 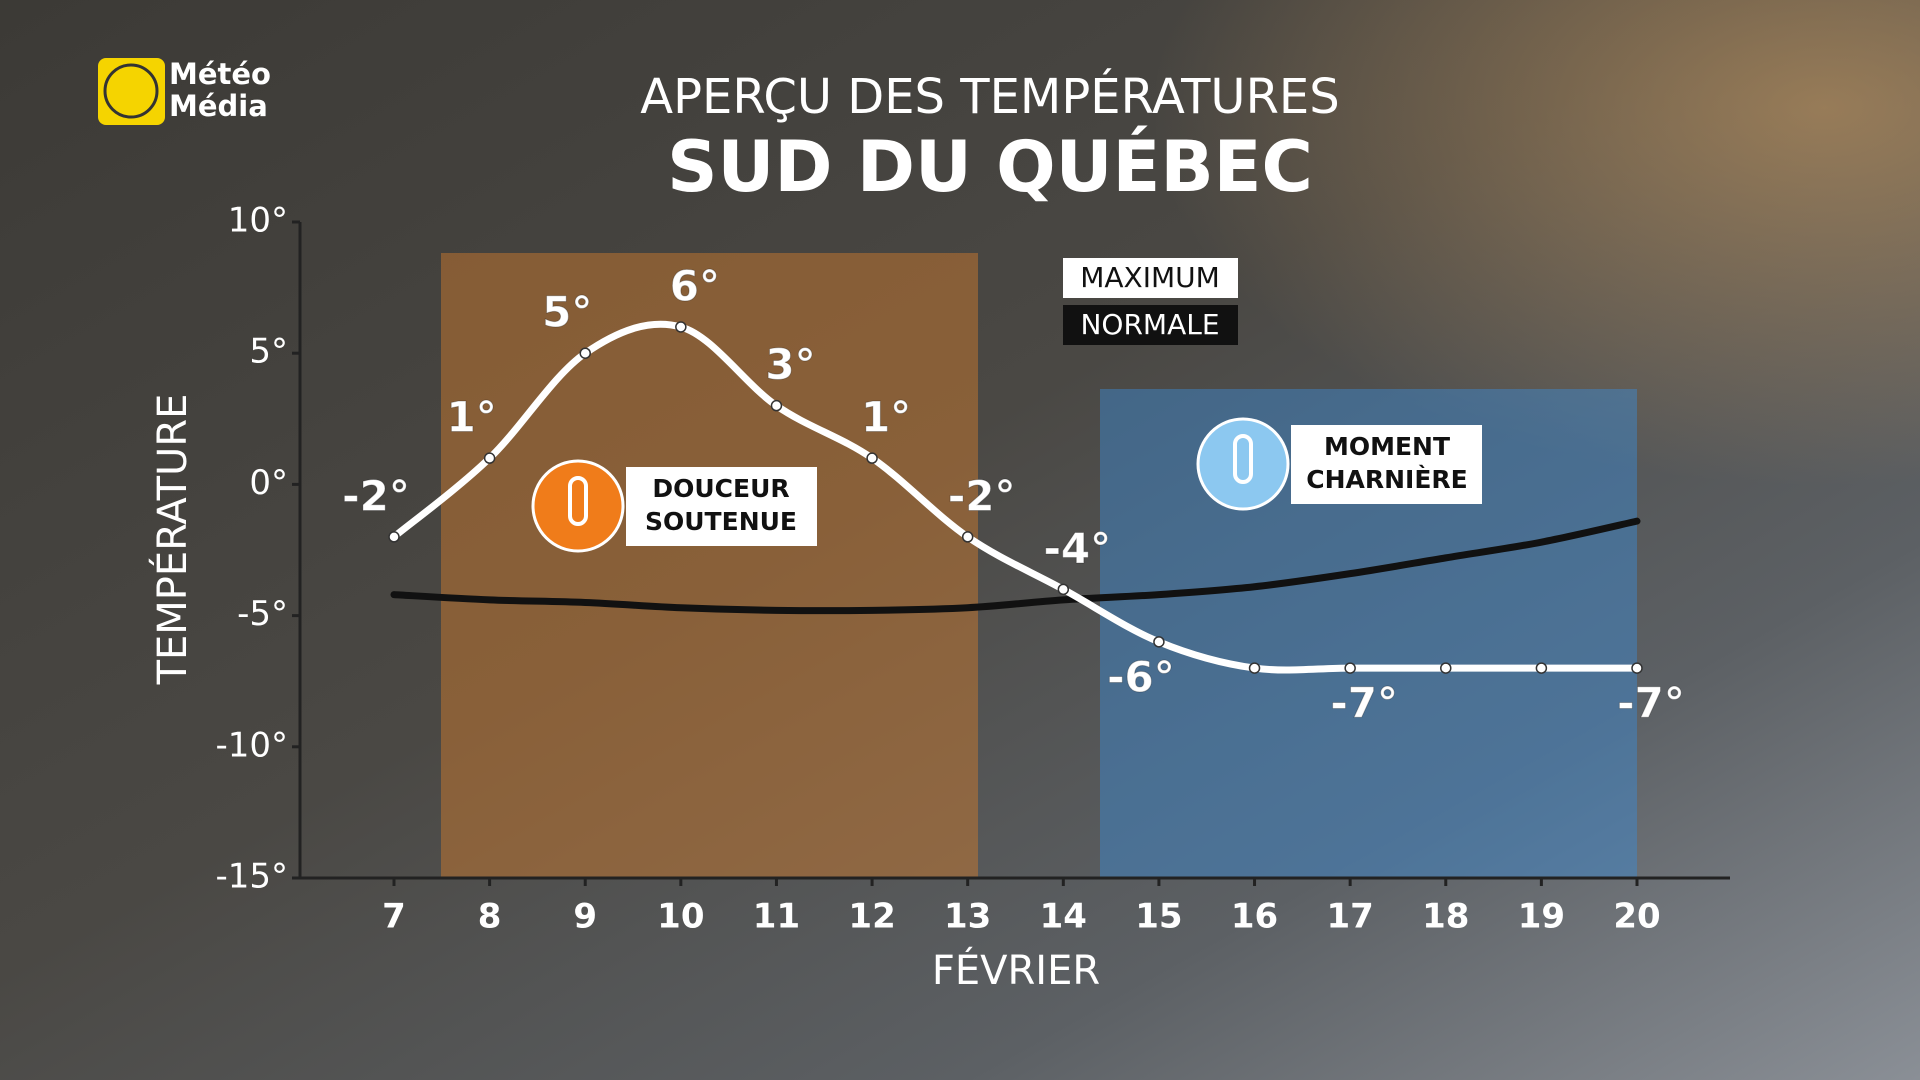 I want to click on chart-title: APERÇU DES TEMPÉRATURES, so click(x=989, y=96).